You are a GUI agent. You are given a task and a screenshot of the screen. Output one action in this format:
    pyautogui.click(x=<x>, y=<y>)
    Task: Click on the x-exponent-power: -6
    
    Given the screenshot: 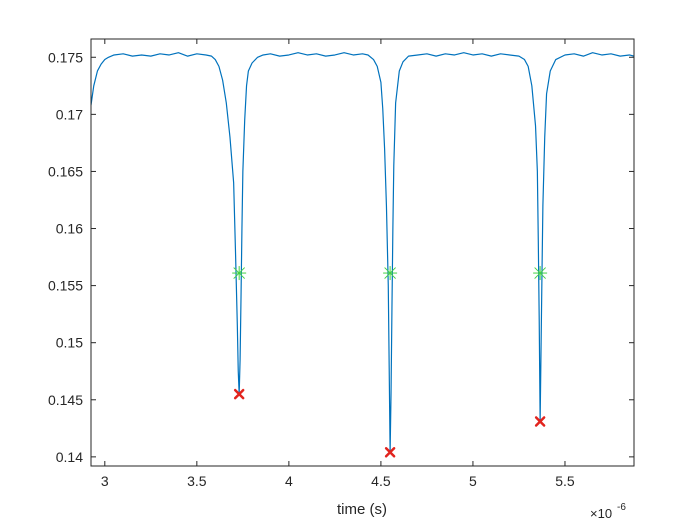 What is the action you would take?
    pyautogui.click(x=621, y=507)
    